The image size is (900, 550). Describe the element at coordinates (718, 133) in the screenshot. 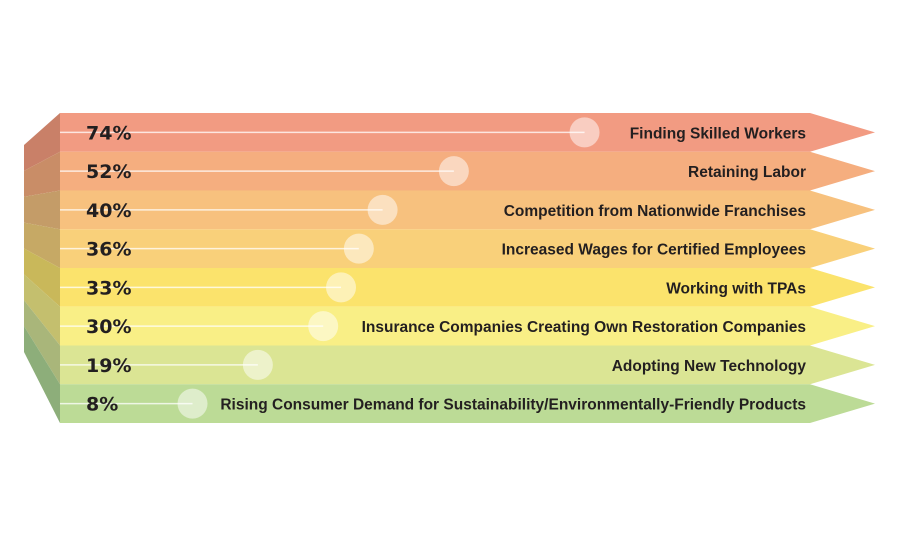

I see `category-label: Finding Skilled Workers` at that location.